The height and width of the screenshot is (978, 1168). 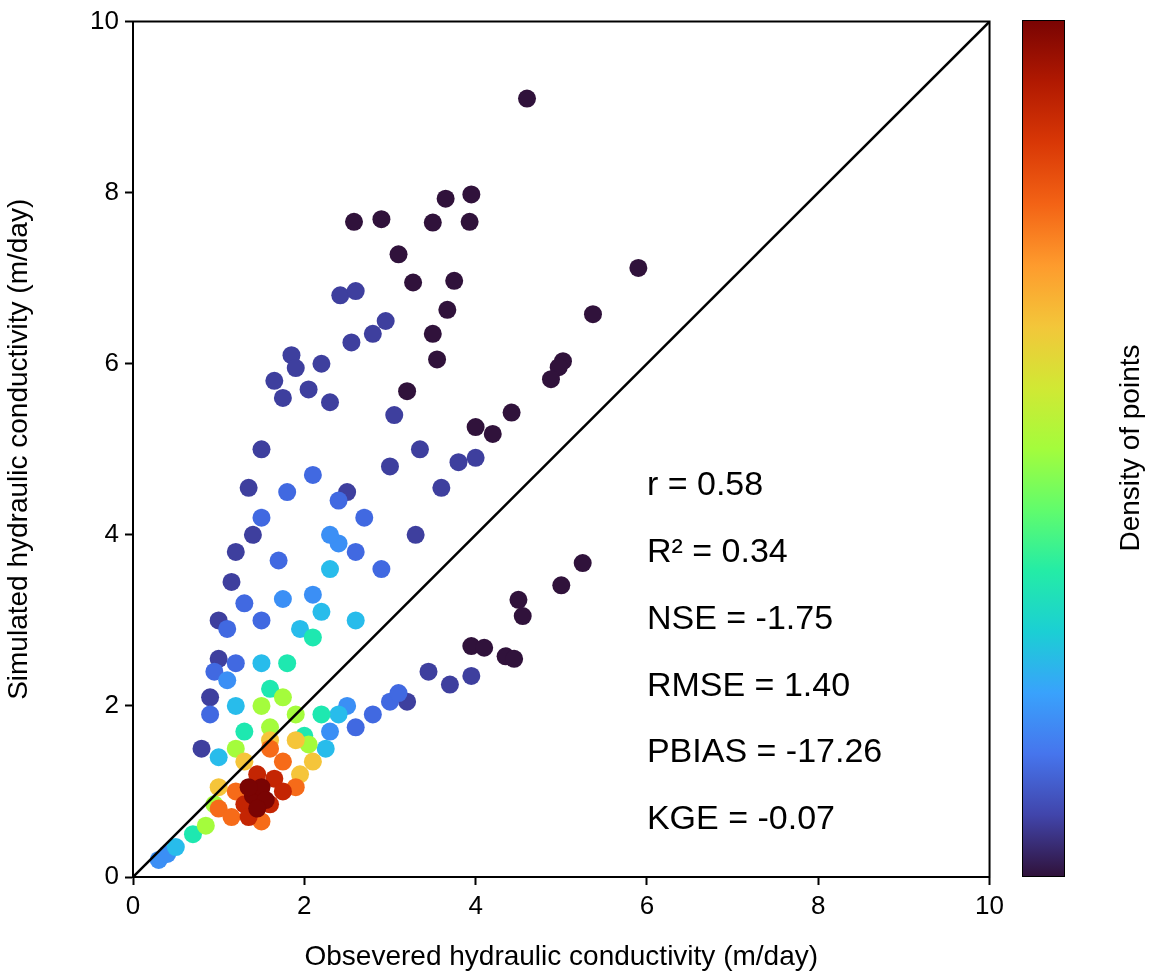 I want to click on y-tick-label: 0, so click(x=111, y=875).